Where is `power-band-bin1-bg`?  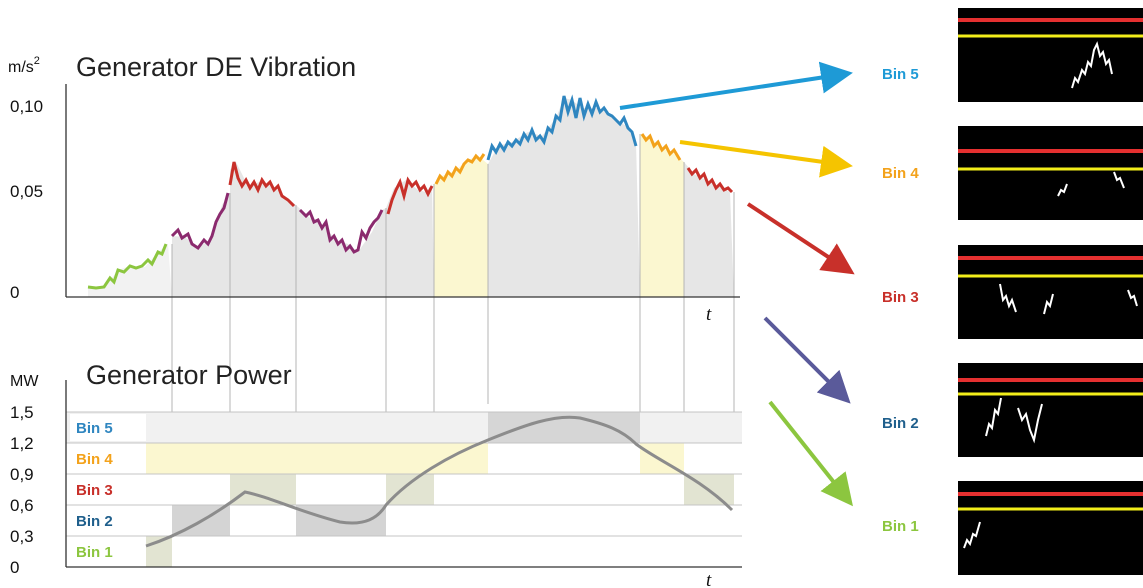
power-band-bin1-bg is located at coordinates (404, 551).